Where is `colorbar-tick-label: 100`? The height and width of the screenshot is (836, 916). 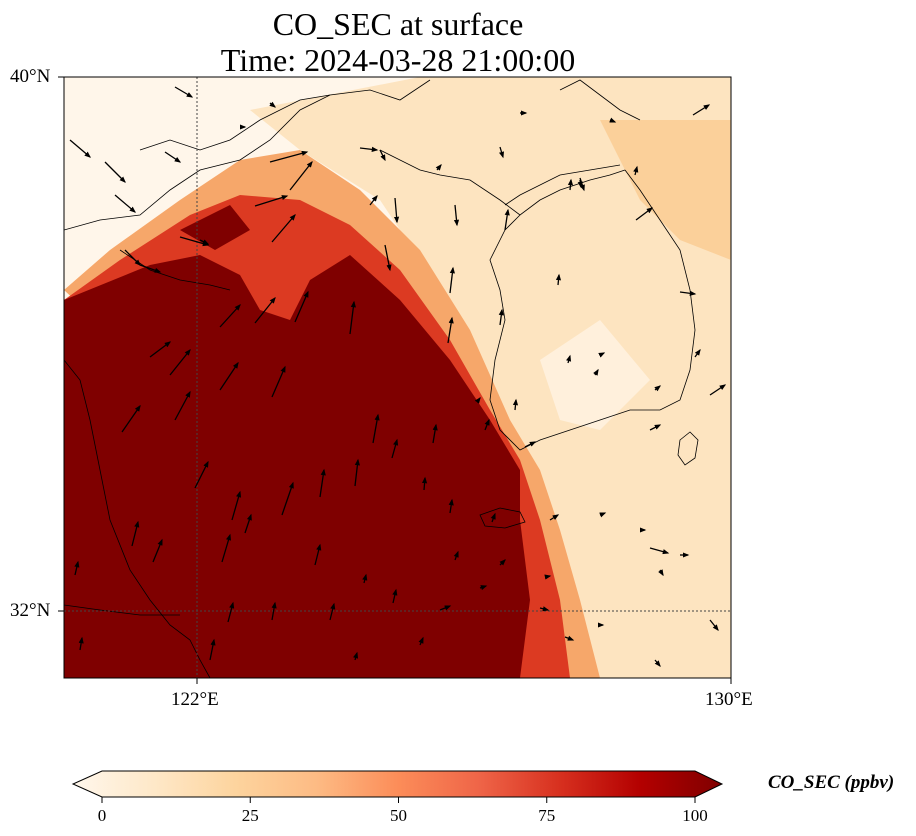 colorbar-tick-label: 100 is located at coordinates (695, 815).